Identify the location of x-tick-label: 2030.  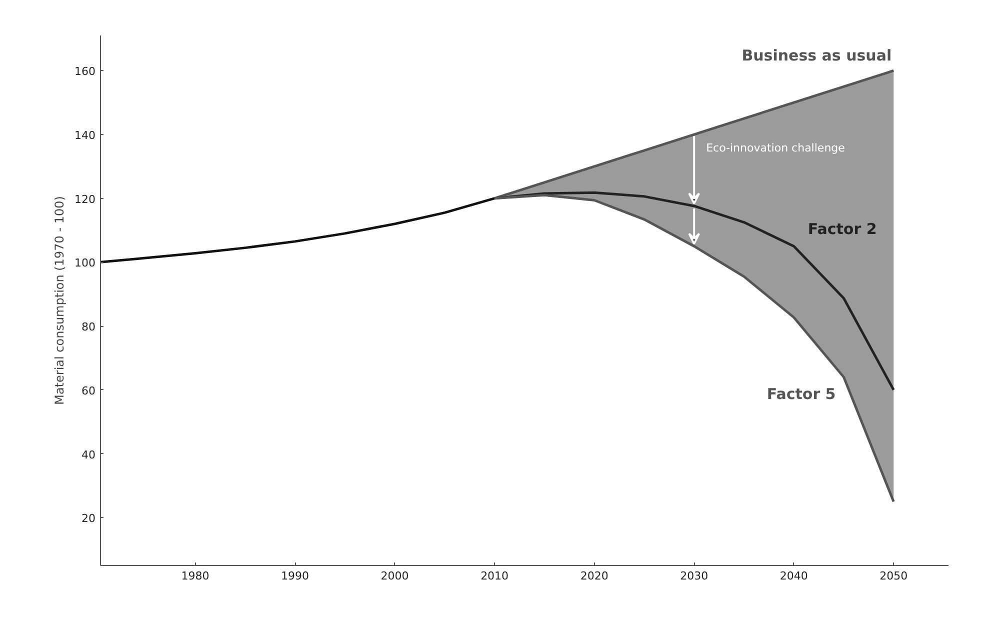
(694, 576).